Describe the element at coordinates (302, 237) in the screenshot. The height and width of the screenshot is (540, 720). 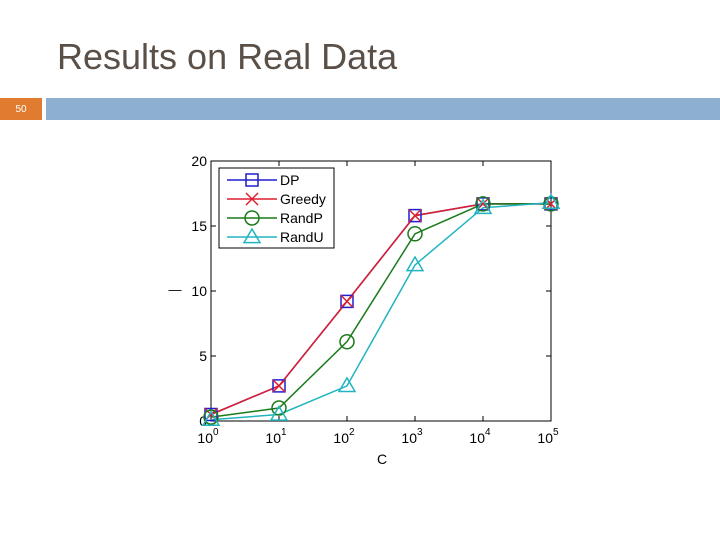
I see `legend-label-randu: RandU` at that location.